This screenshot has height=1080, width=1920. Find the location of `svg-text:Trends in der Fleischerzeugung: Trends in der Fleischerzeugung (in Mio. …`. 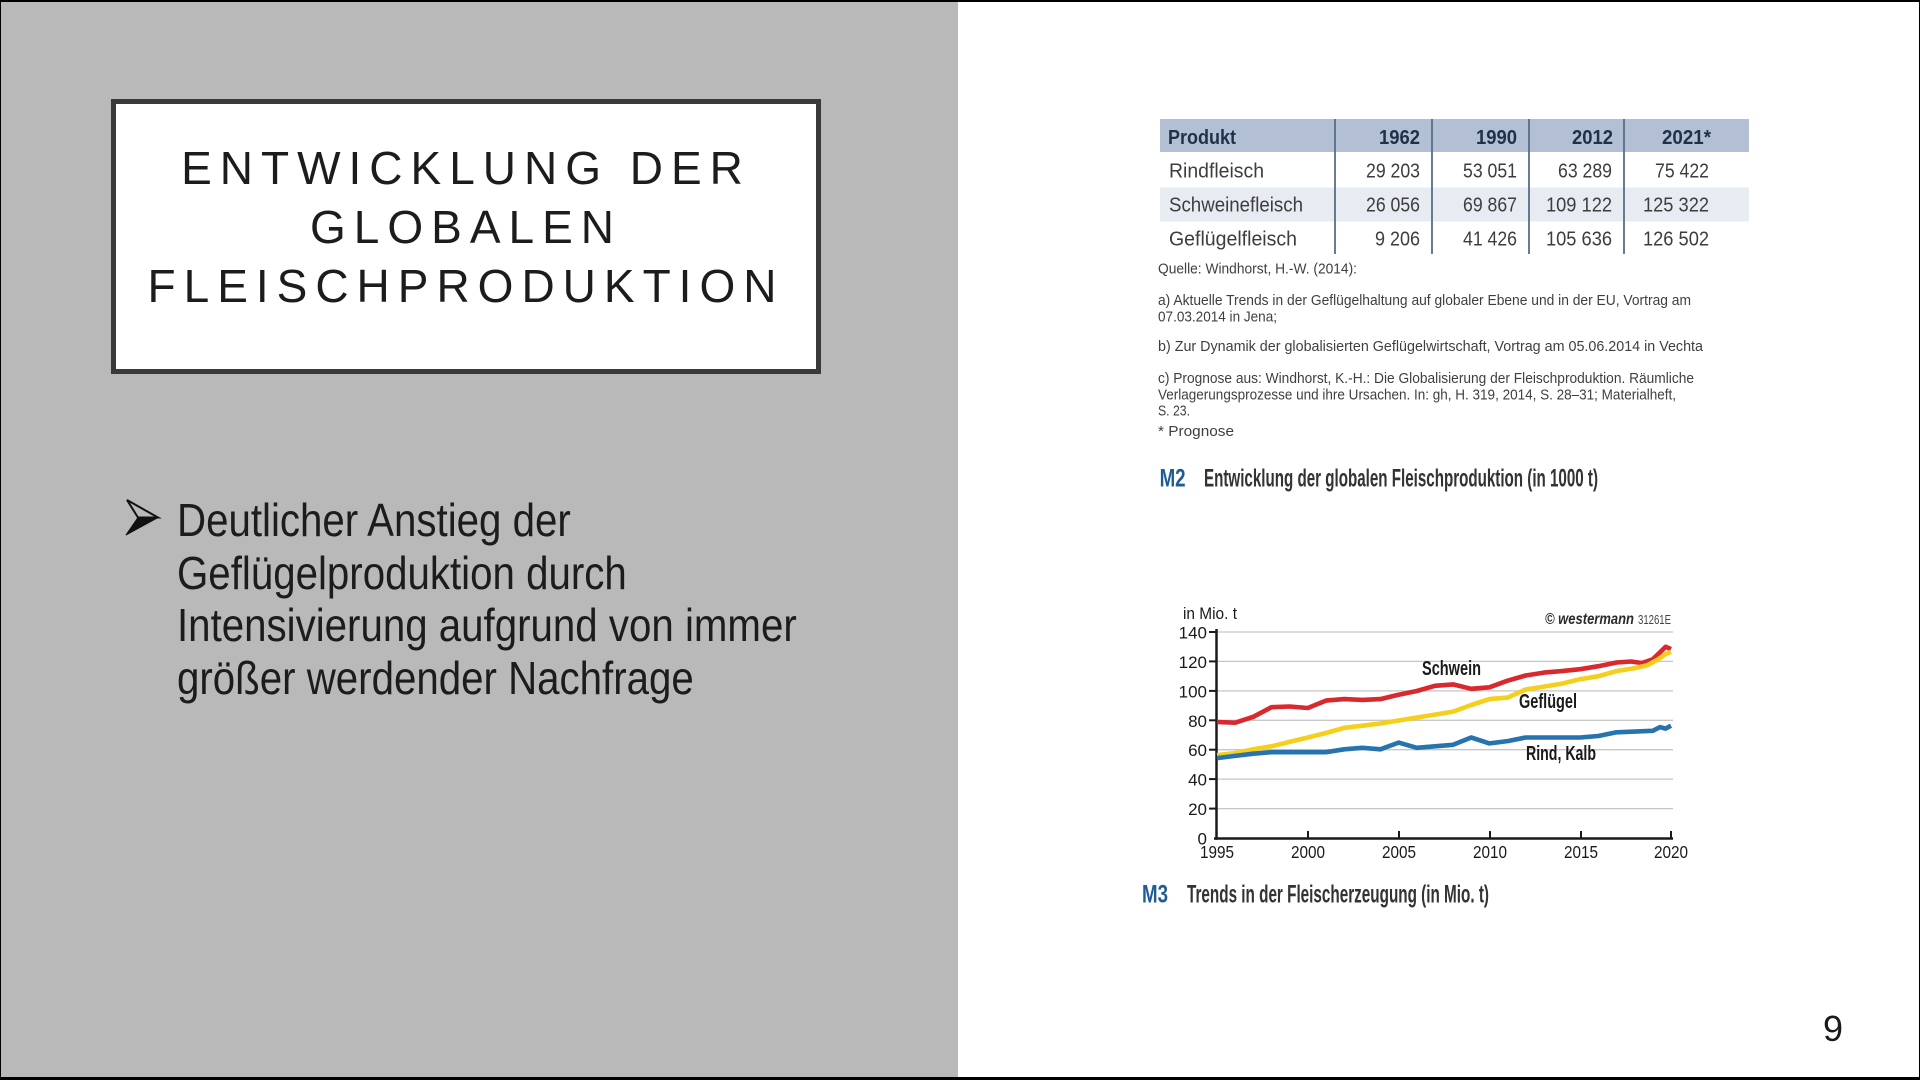

svg-text:Trends in der Fleischerzeugung: Trends in der Fleischerzeugung (in Mio. … is located at coordinates (1338, 895).